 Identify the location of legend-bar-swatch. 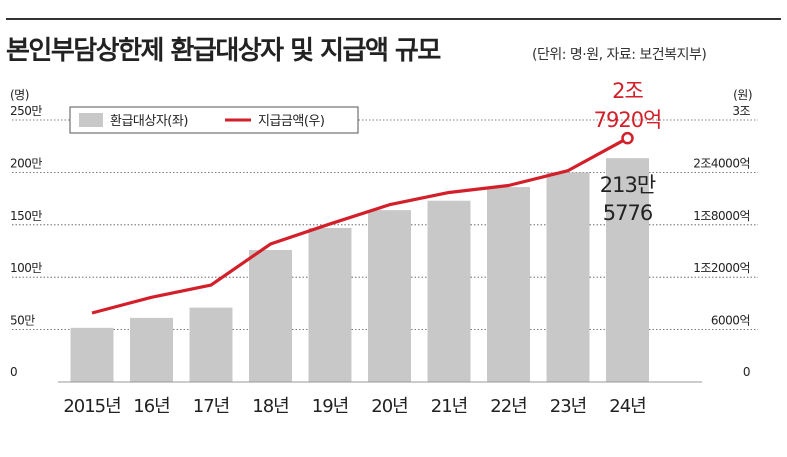
(91, 120).